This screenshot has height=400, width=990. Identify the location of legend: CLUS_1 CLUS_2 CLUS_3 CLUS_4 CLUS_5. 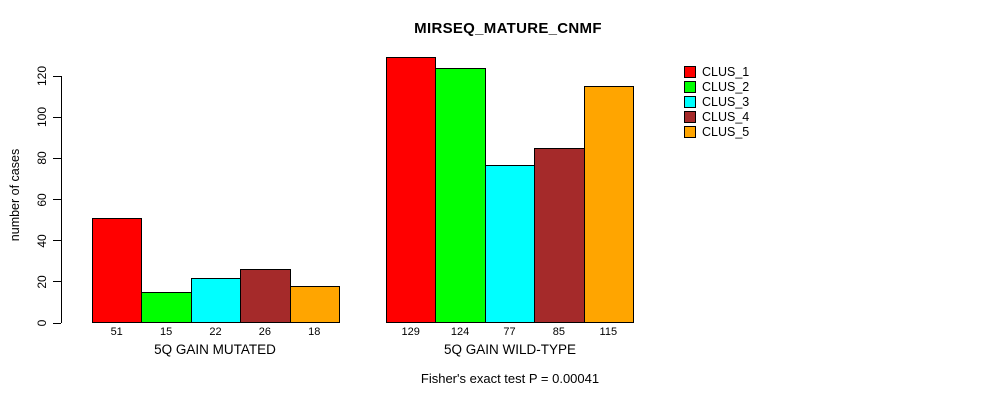
(716, 102).